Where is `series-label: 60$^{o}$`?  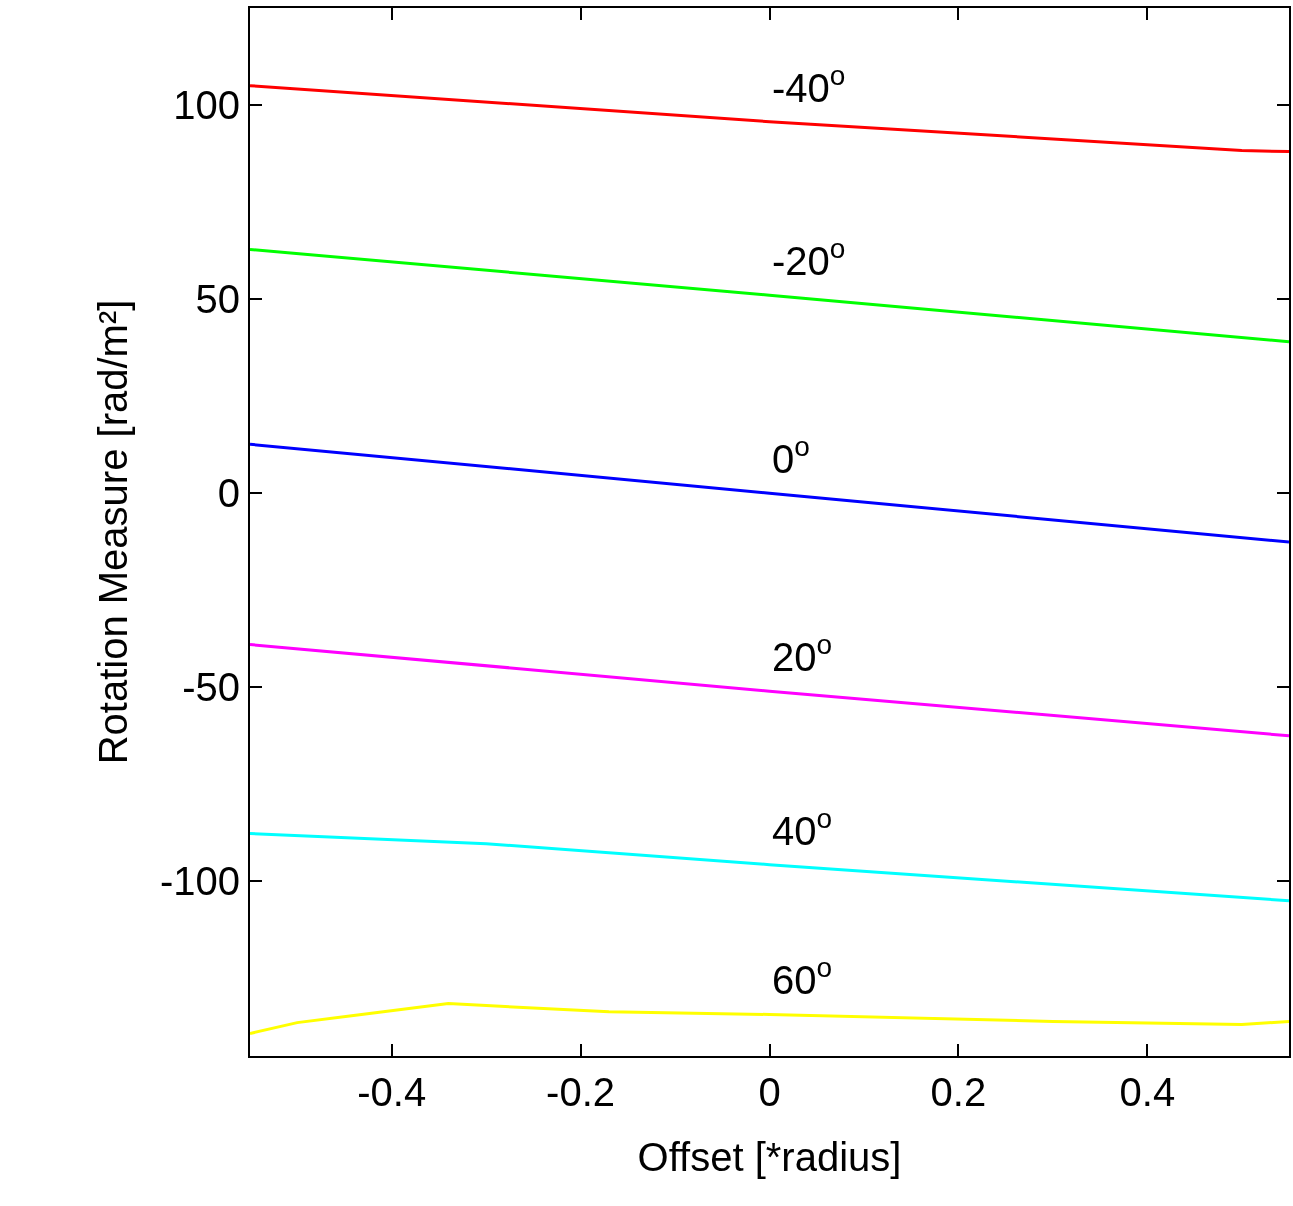
series-label: 60$^{o}$ is located at coordinates (802, 977).